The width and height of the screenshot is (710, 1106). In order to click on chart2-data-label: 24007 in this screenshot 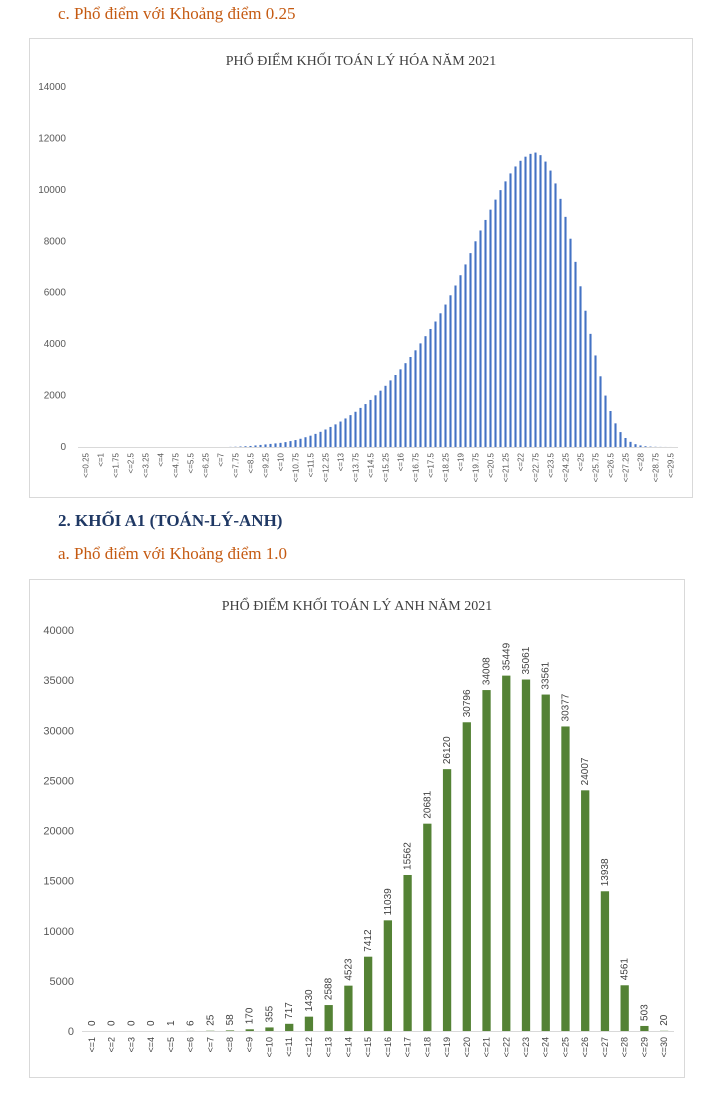, I will do `click(585, 771)`.